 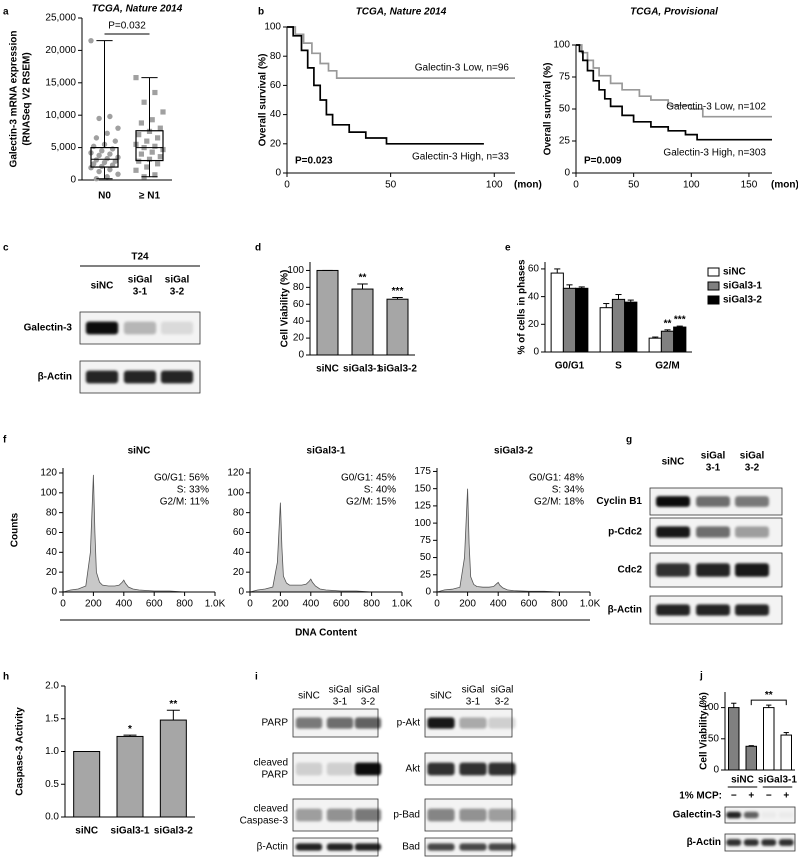 I want to click on chart-title: siNC, so click(x=139, y=451).